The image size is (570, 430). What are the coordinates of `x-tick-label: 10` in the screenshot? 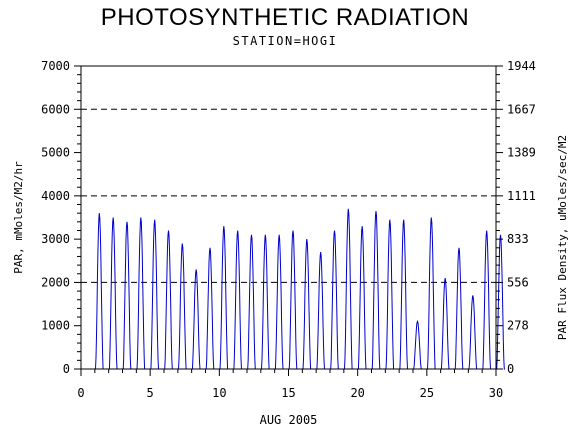 It's located at (219, 393).